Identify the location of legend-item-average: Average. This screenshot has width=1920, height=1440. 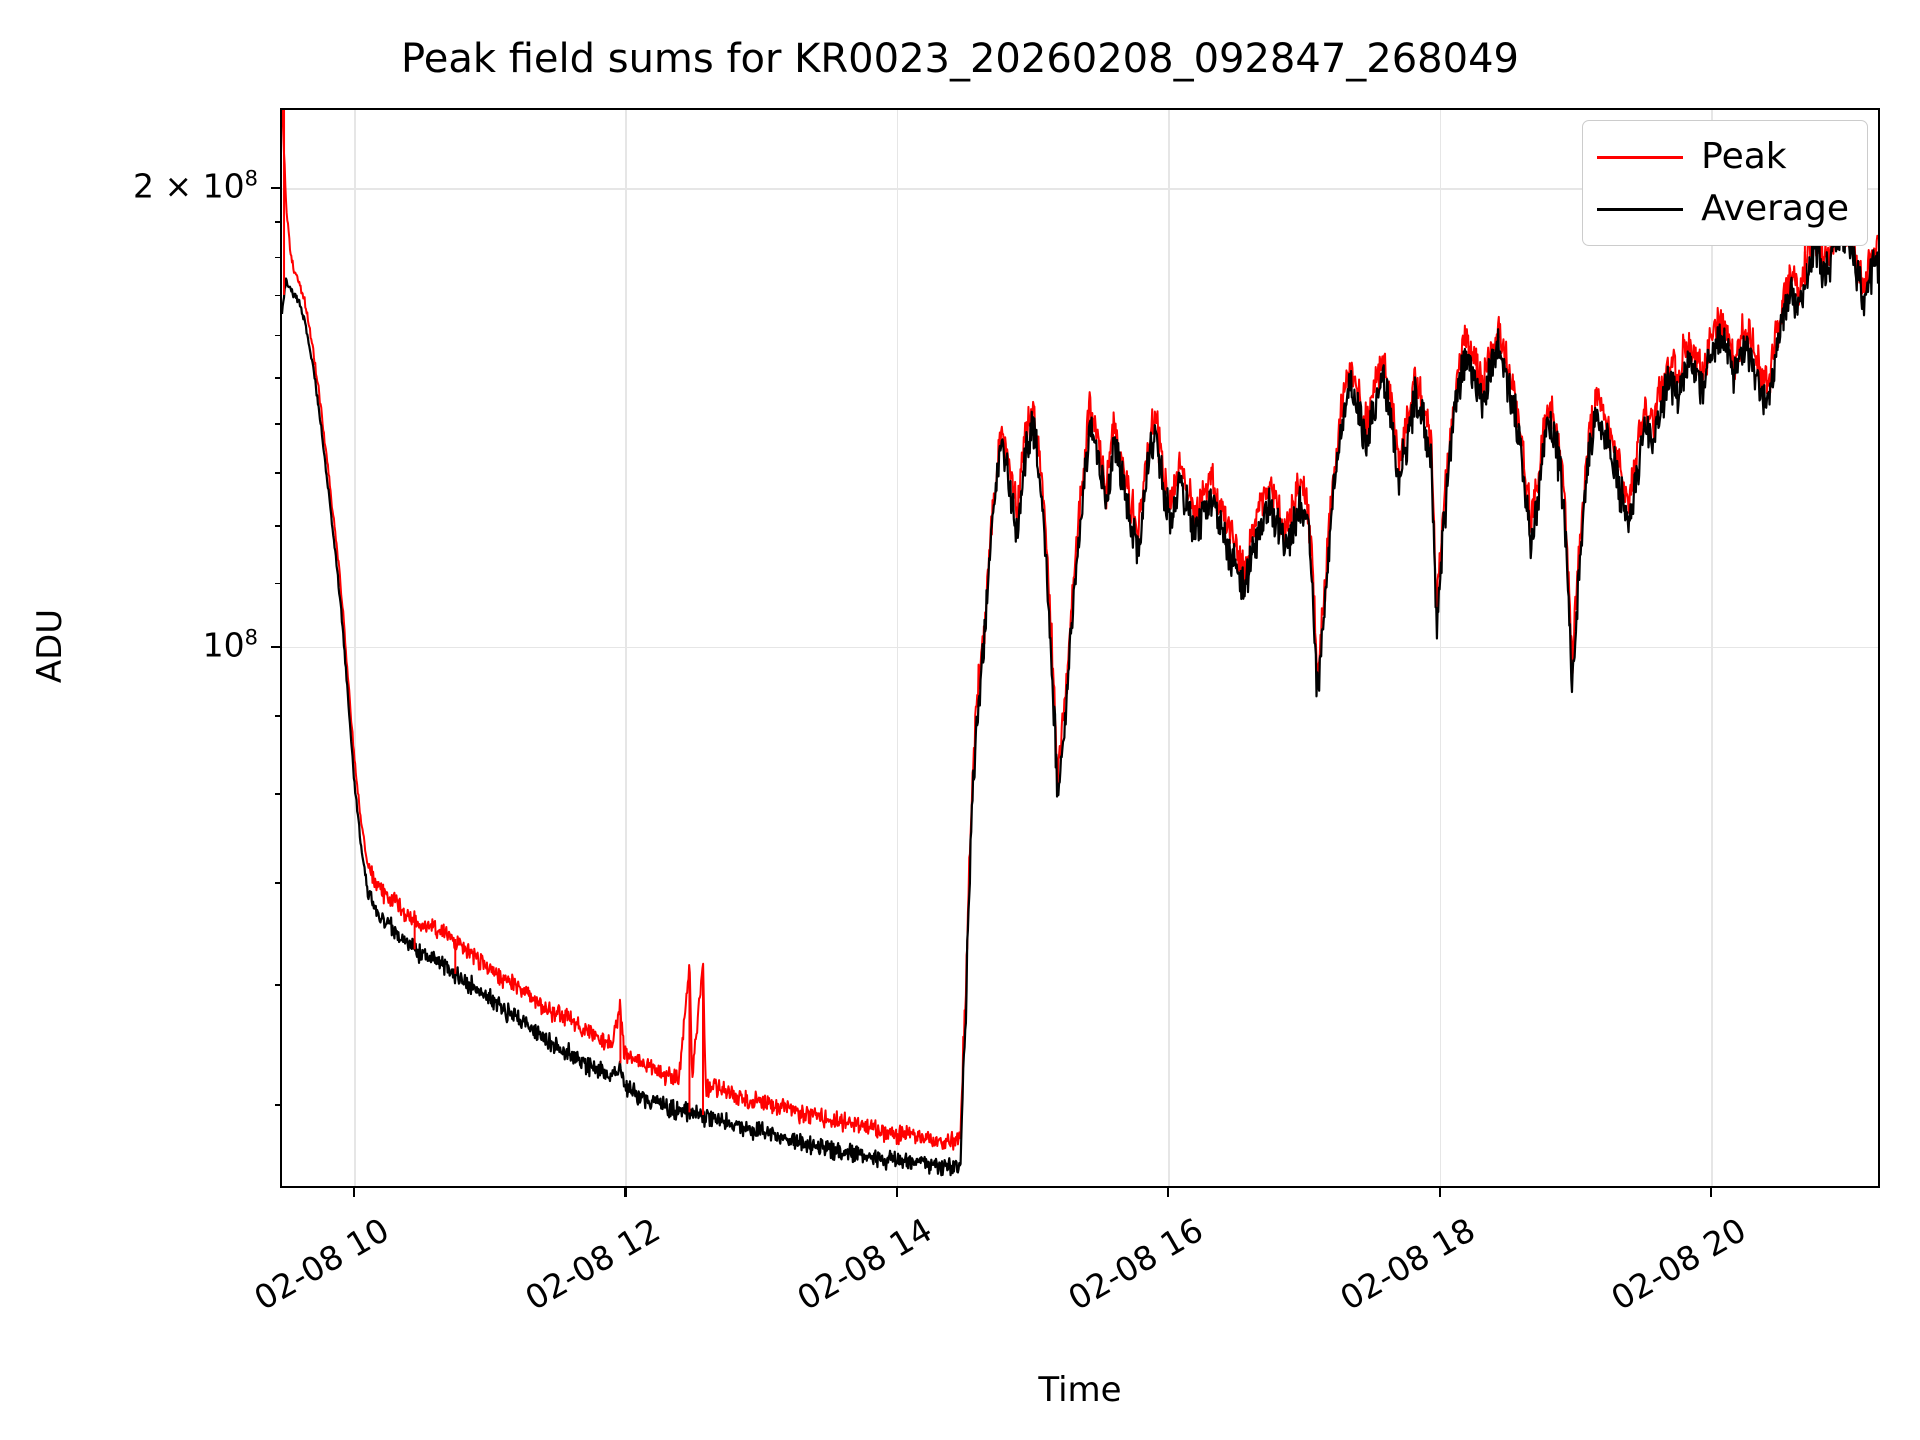
(1723, 209).